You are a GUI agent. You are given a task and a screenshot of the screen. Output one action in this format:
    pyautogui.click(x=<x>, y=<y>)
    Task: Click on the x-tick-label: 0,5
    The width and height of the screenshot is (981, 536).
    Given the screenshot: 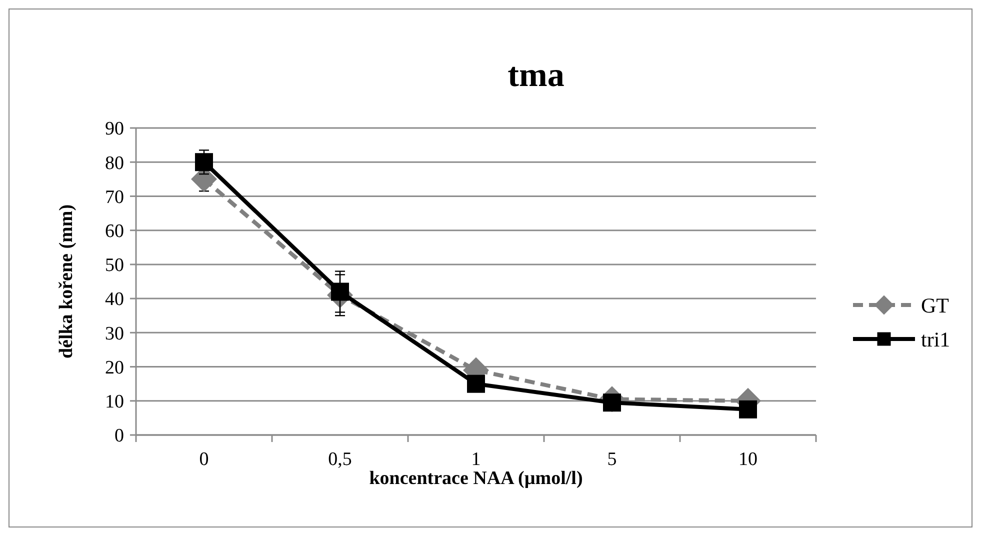 What is the action you would take?
    pyautogui.click(x=340, y=459)
    